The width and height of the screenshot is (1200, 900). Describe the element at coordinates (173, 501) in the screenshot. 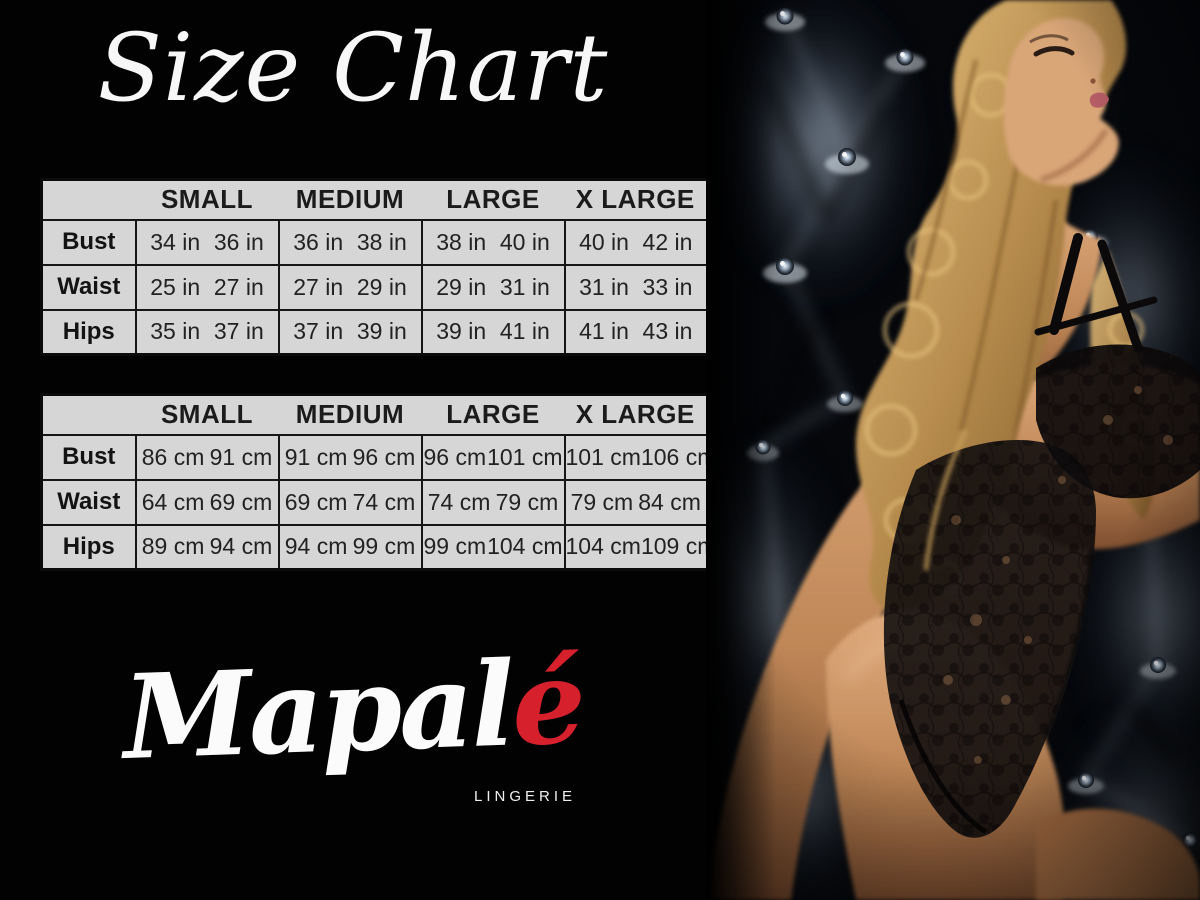

I see `size-value: 64 cm` at that location.